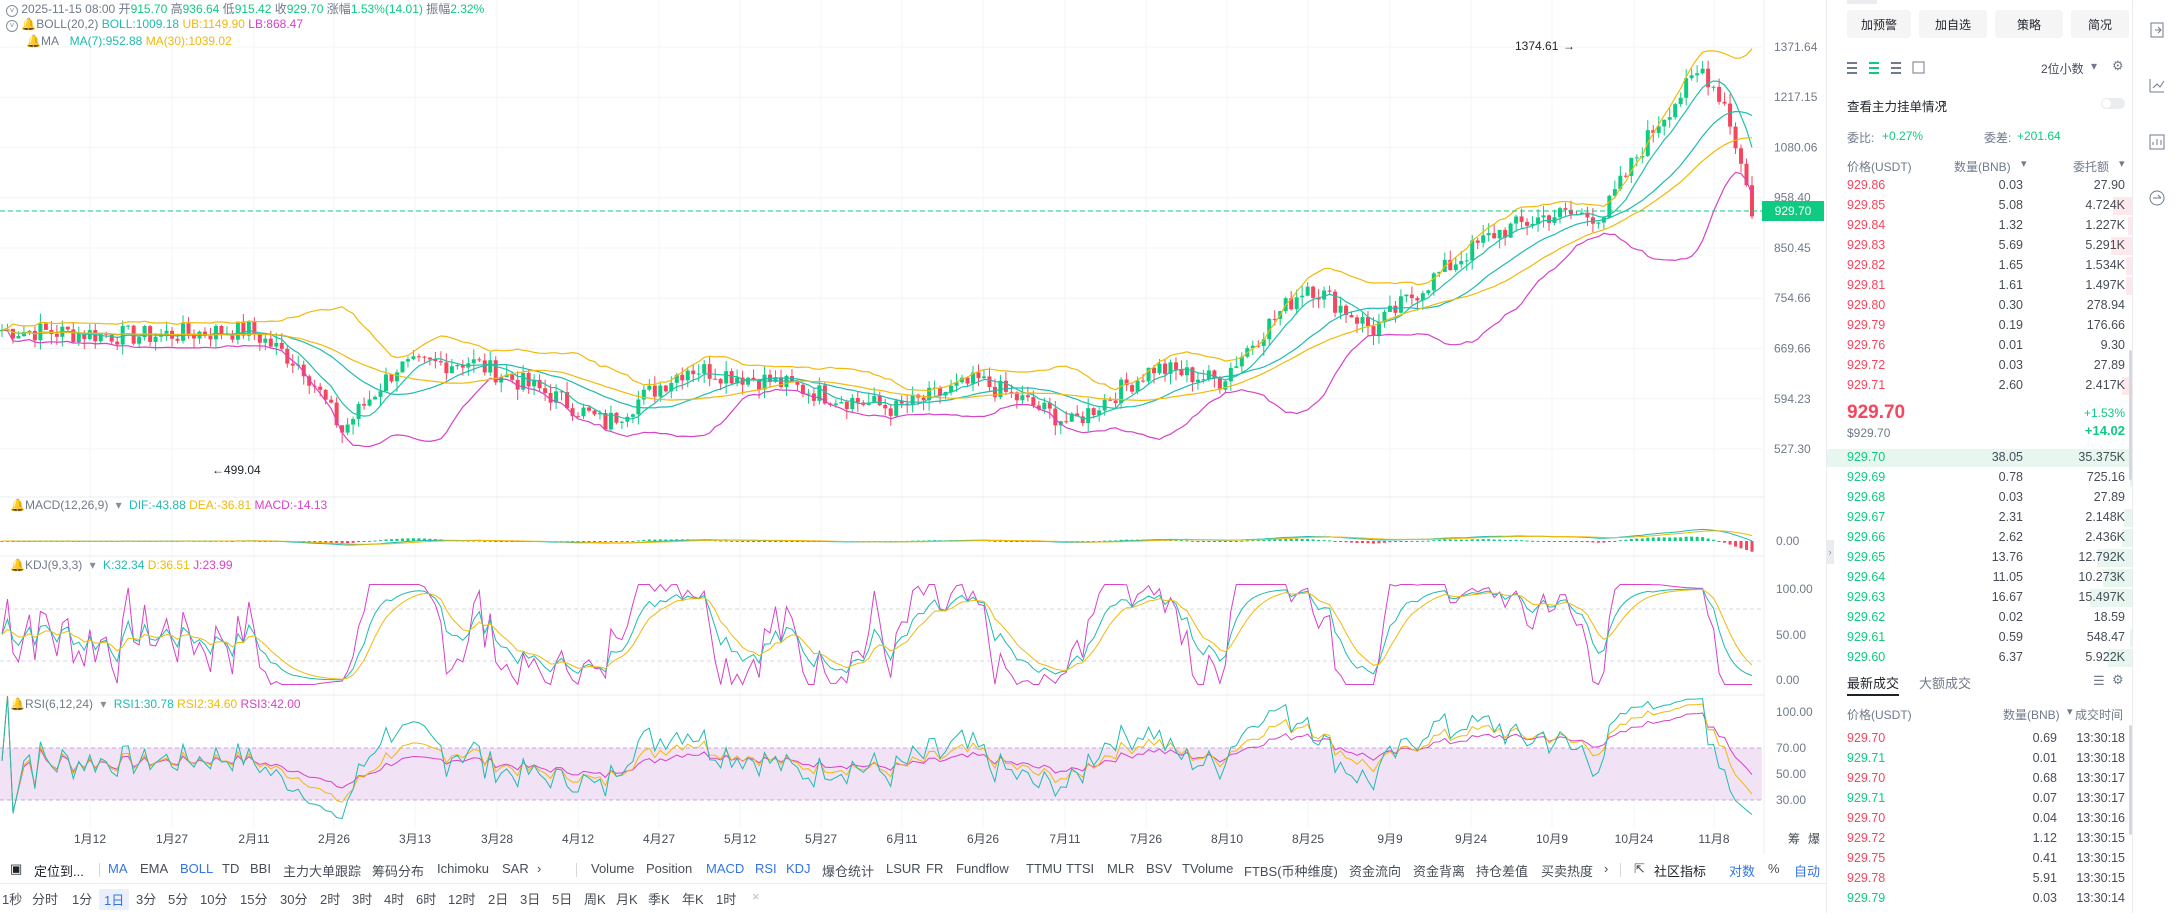  Describe the element at coordinates (1794, 839) in the screenshot. I see `chip-toggle: 筹` at that location.